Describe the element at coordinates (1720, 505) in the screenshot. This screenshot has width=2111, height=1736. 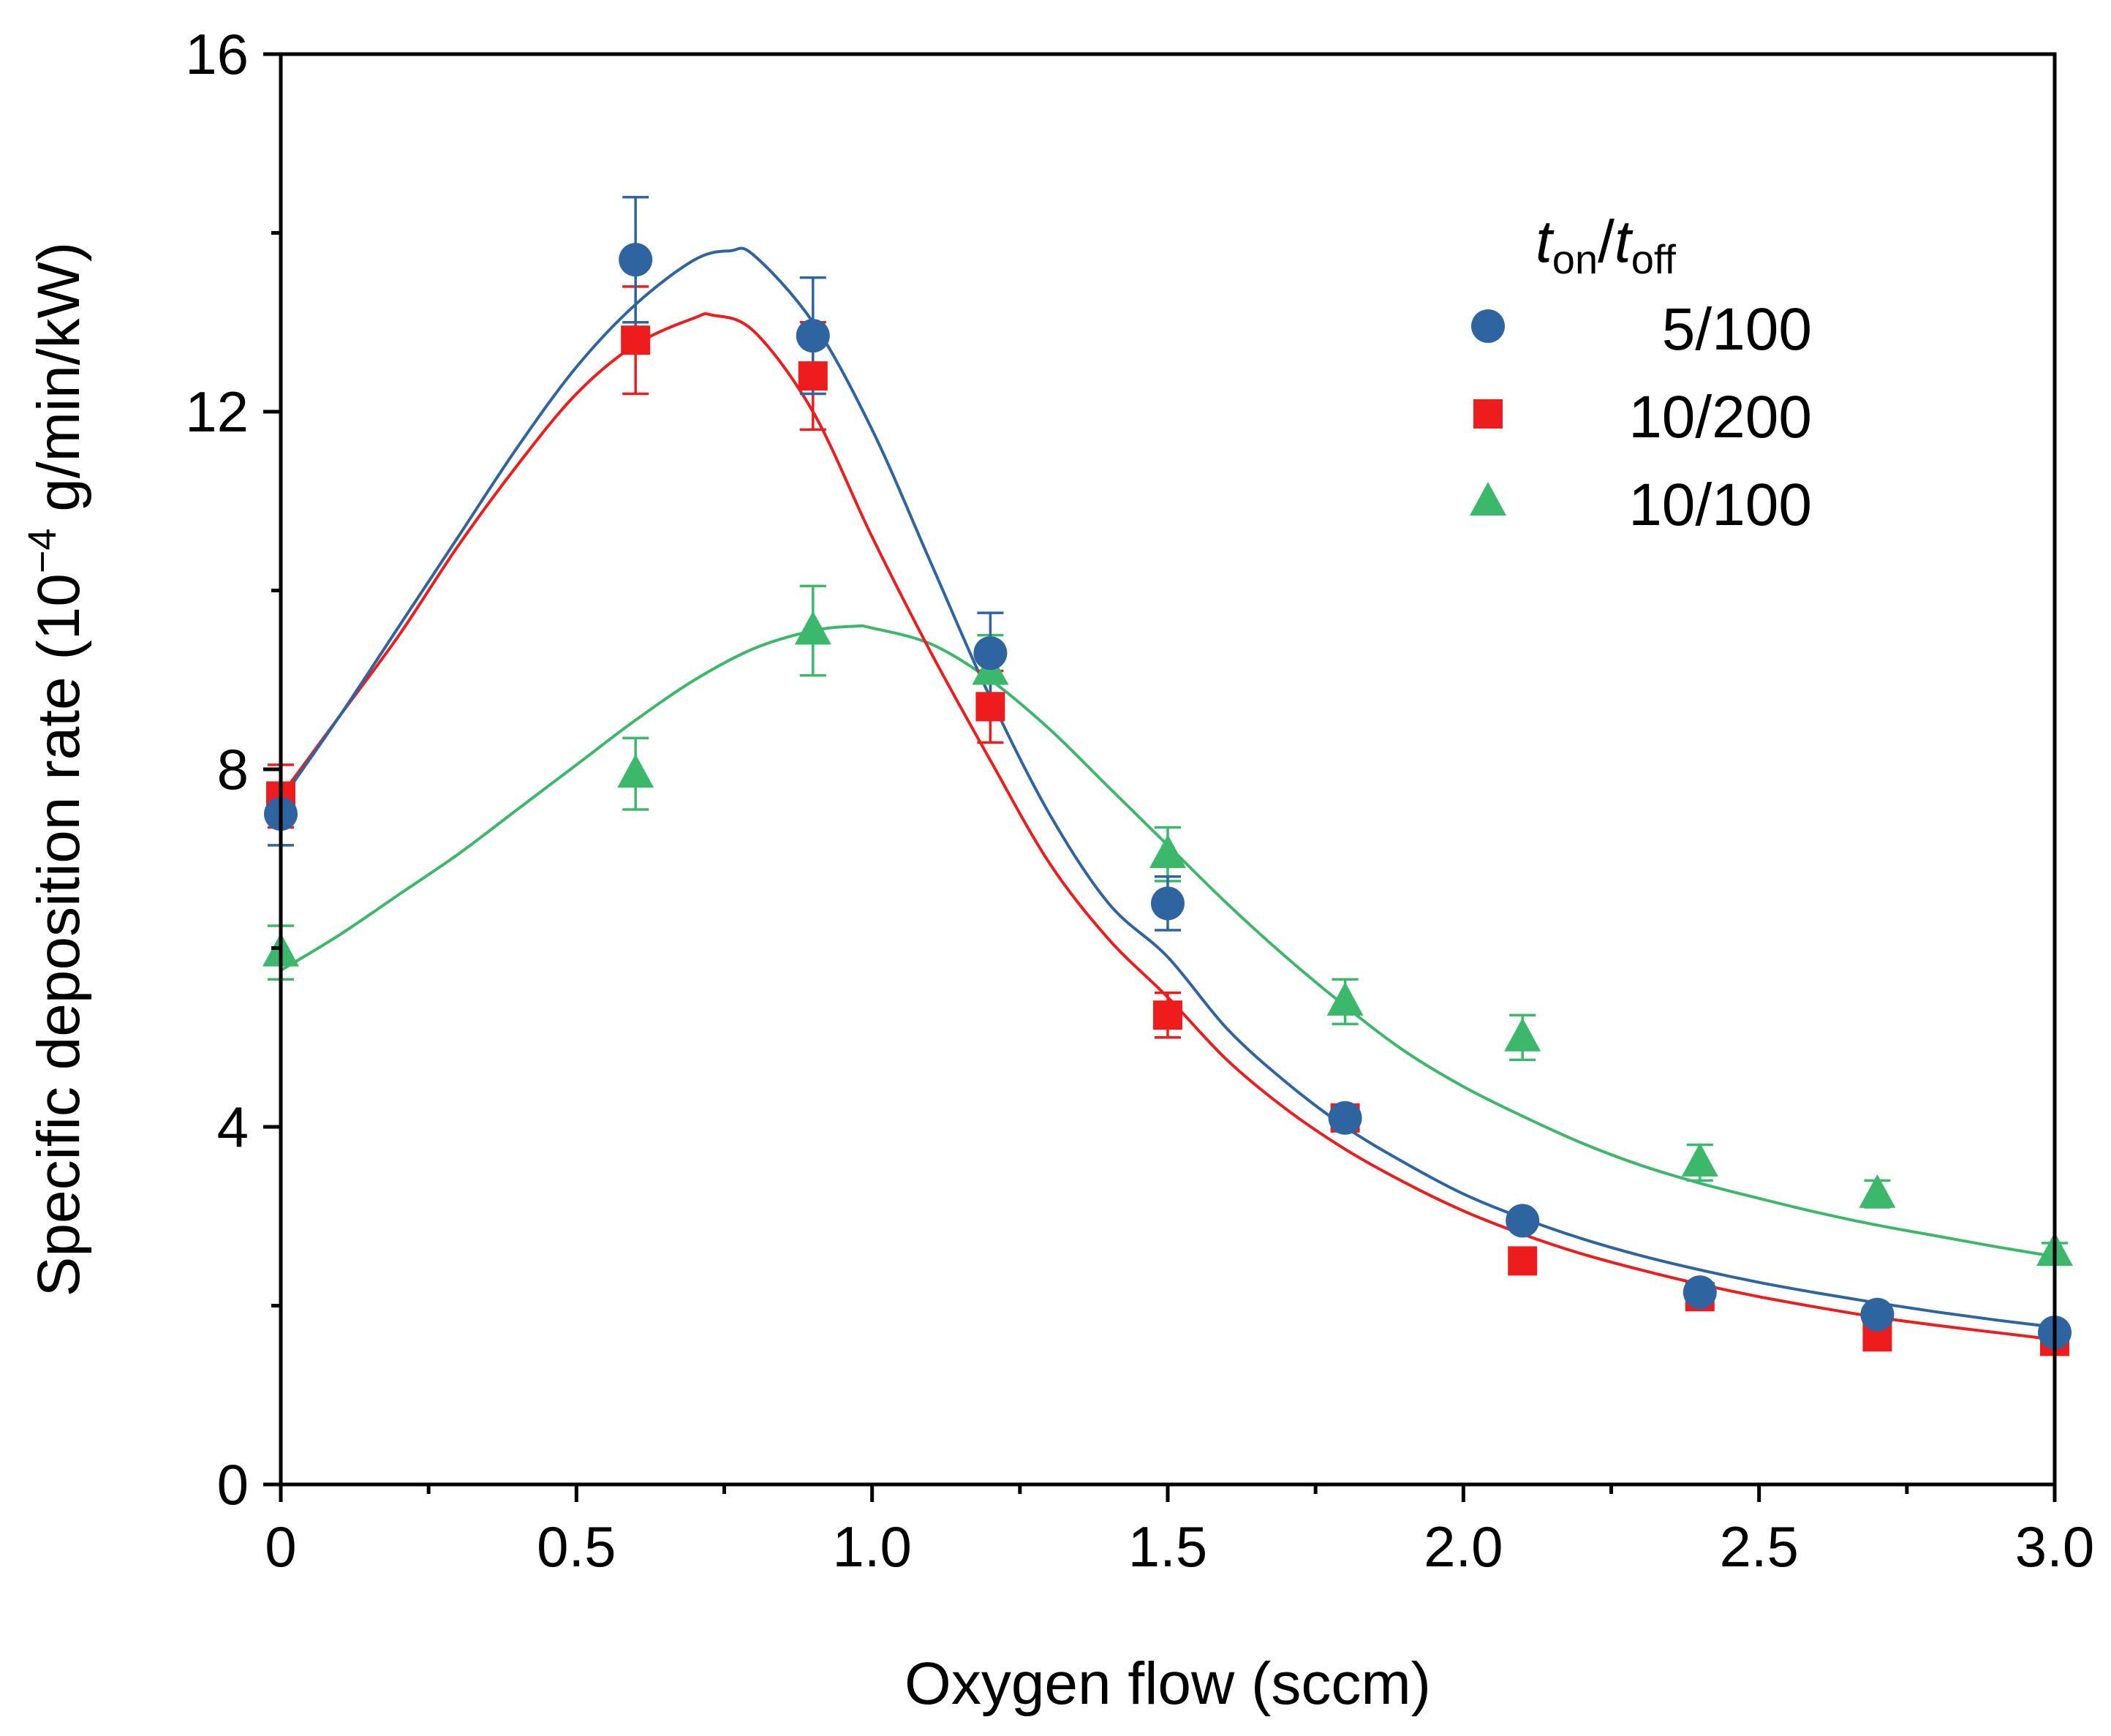
I see `legend-label-triangle: 10/100` at that location.